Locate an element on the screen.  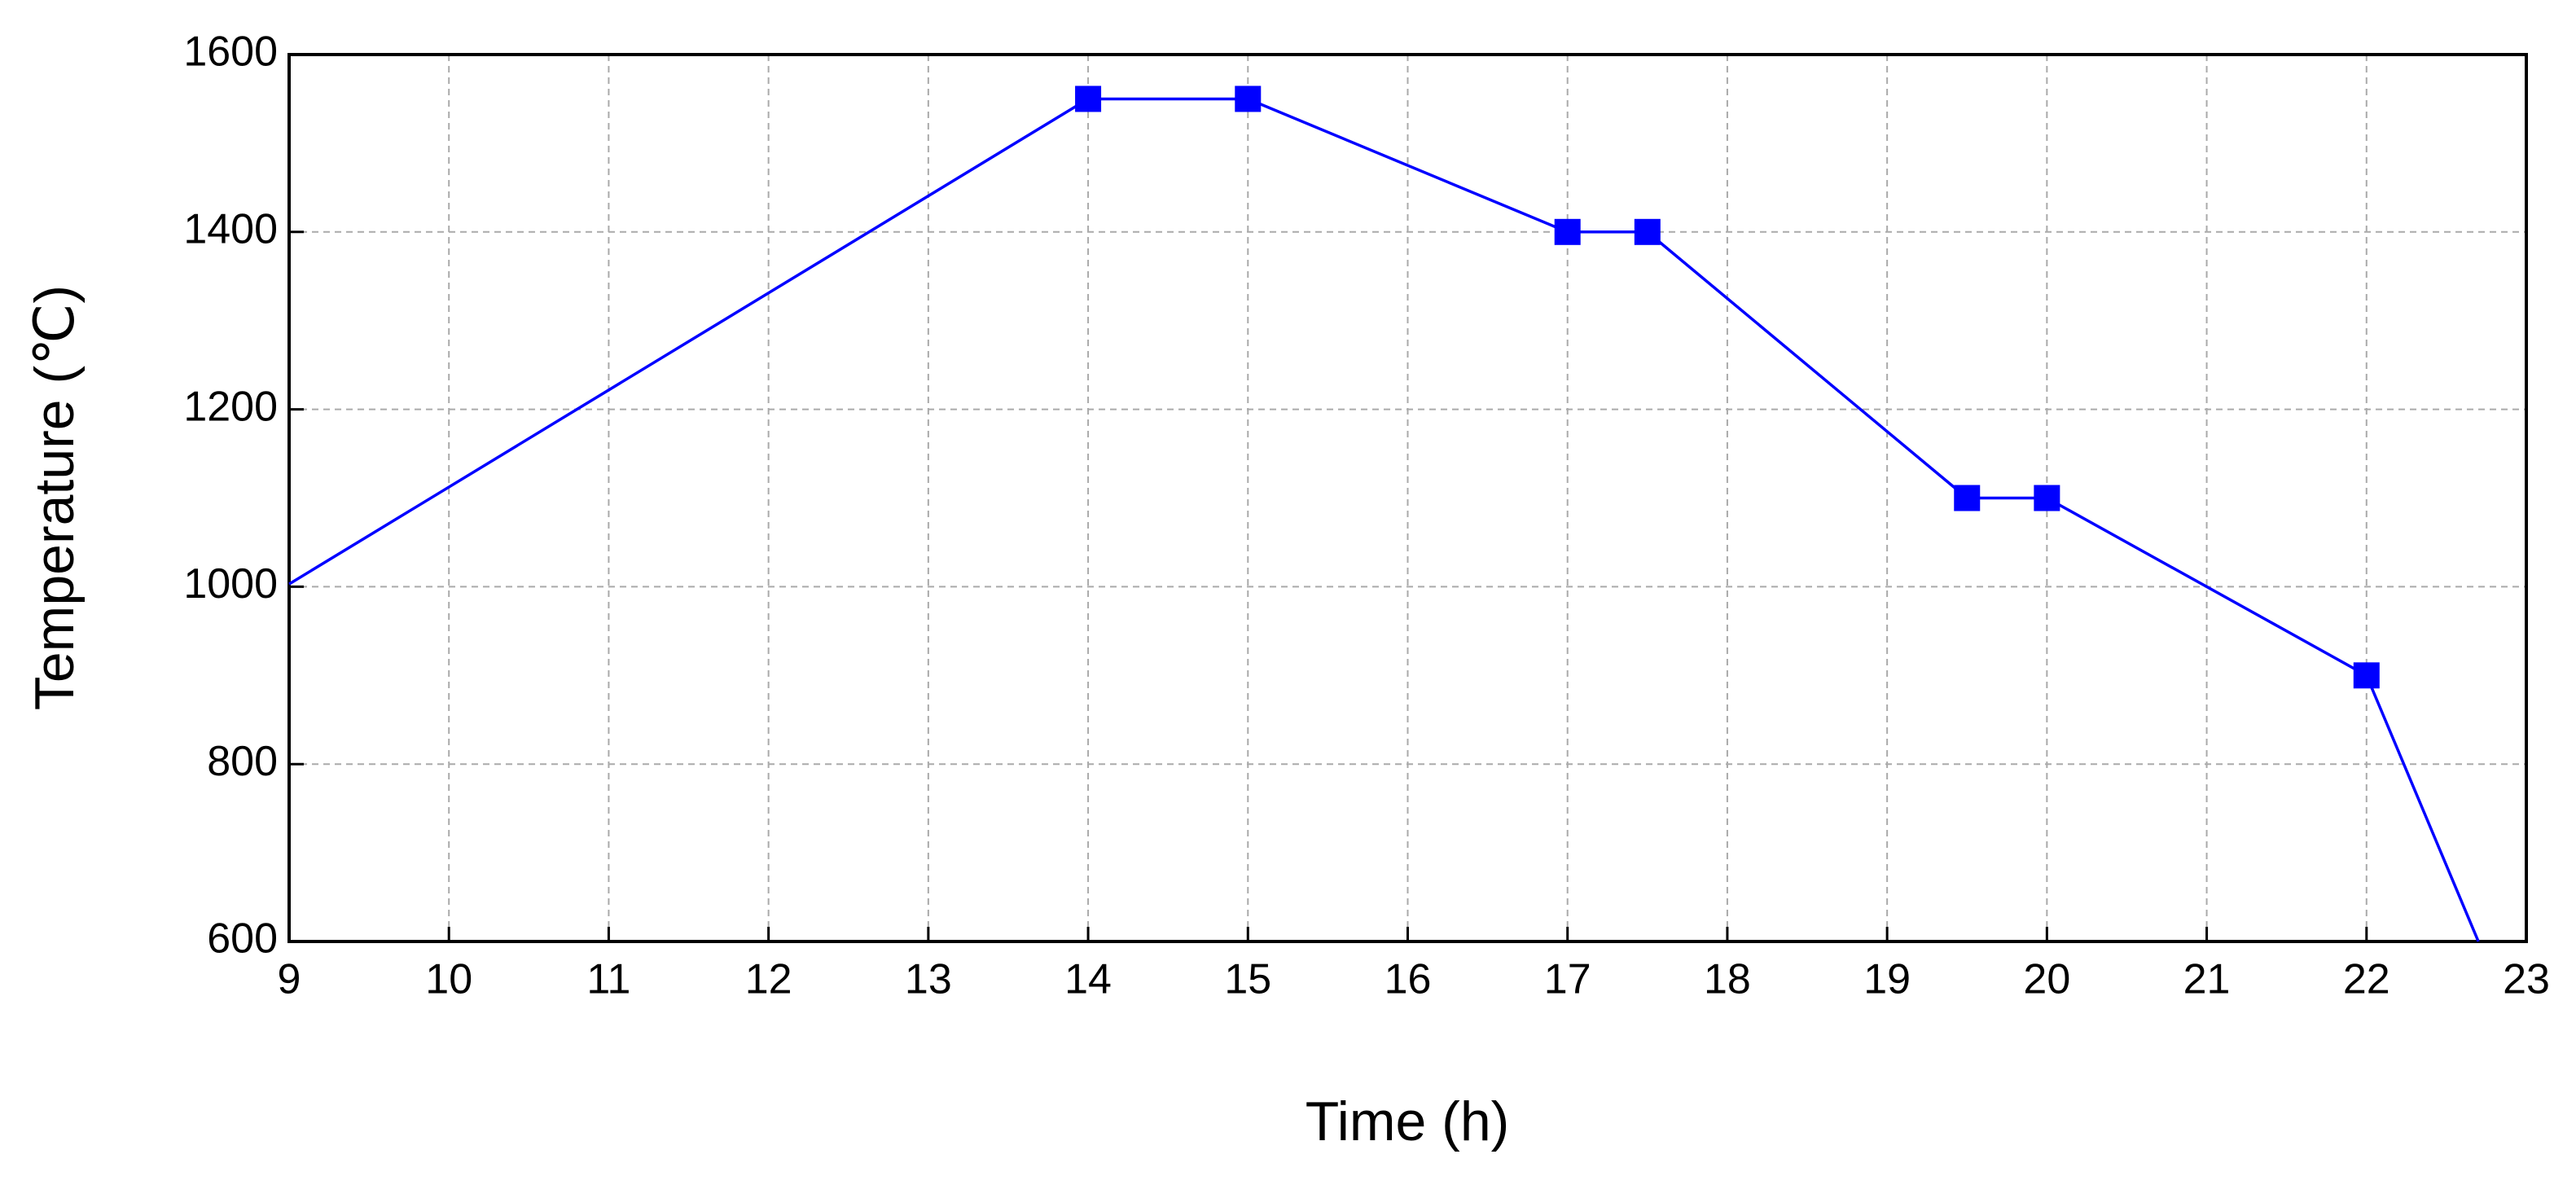
y-axis-title: Temperature (℃) is located at coordinates (55, 497).